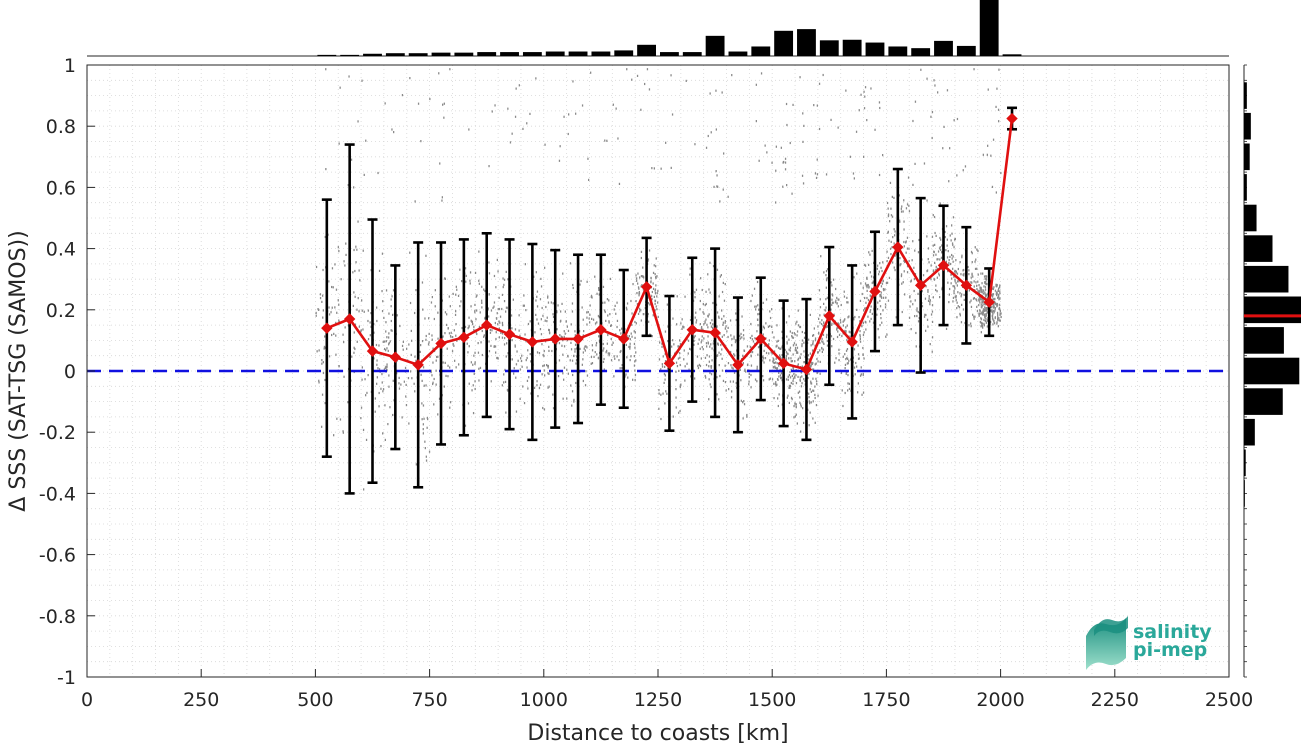 This screenshot has height=745, width=1302. I want to click on y-tick-label: -1, so click(66, 678).